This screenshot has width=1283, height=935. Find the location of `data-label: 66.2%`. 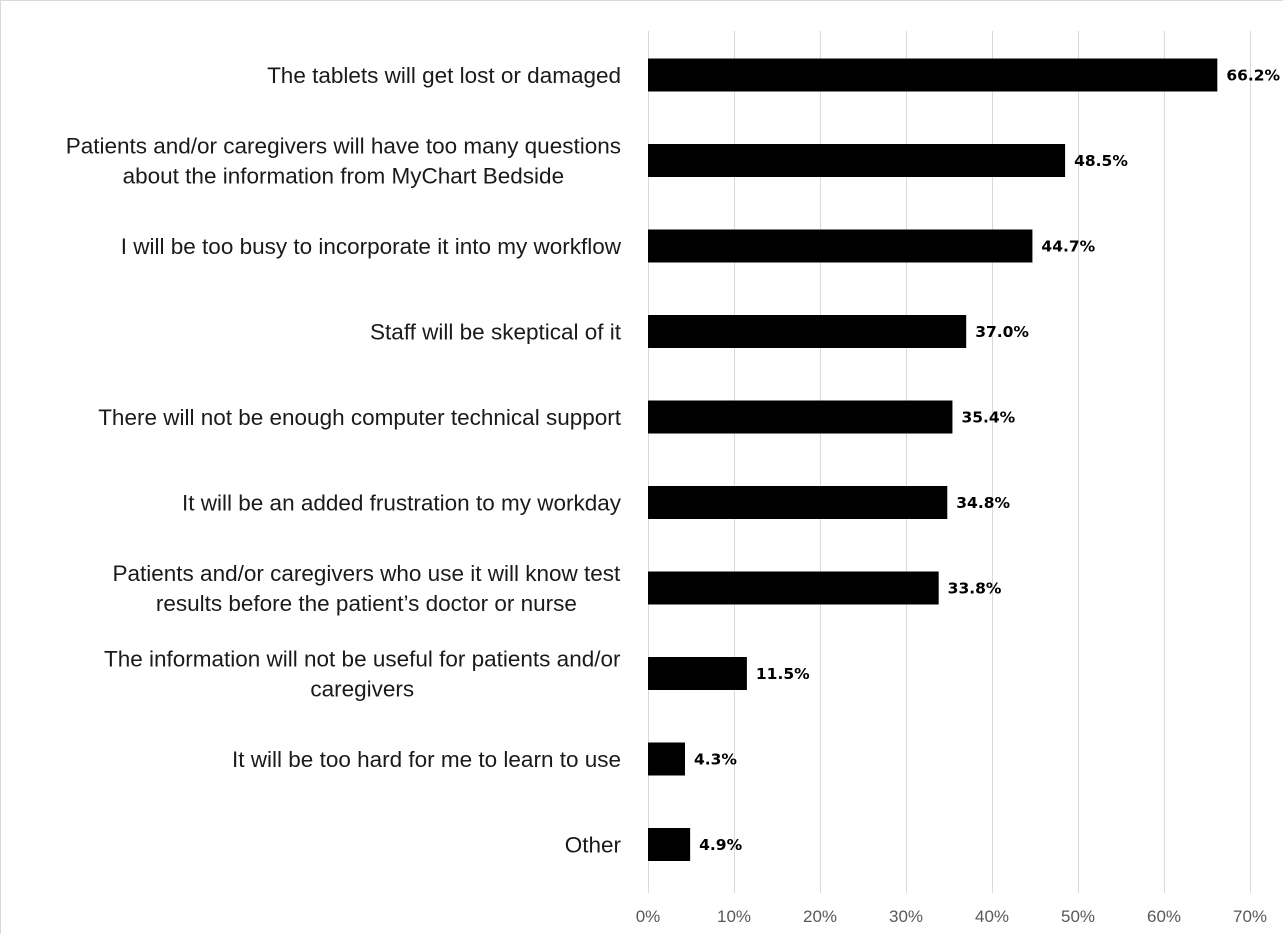

data-label: 66.2% is located at coordinates (1253, 76).